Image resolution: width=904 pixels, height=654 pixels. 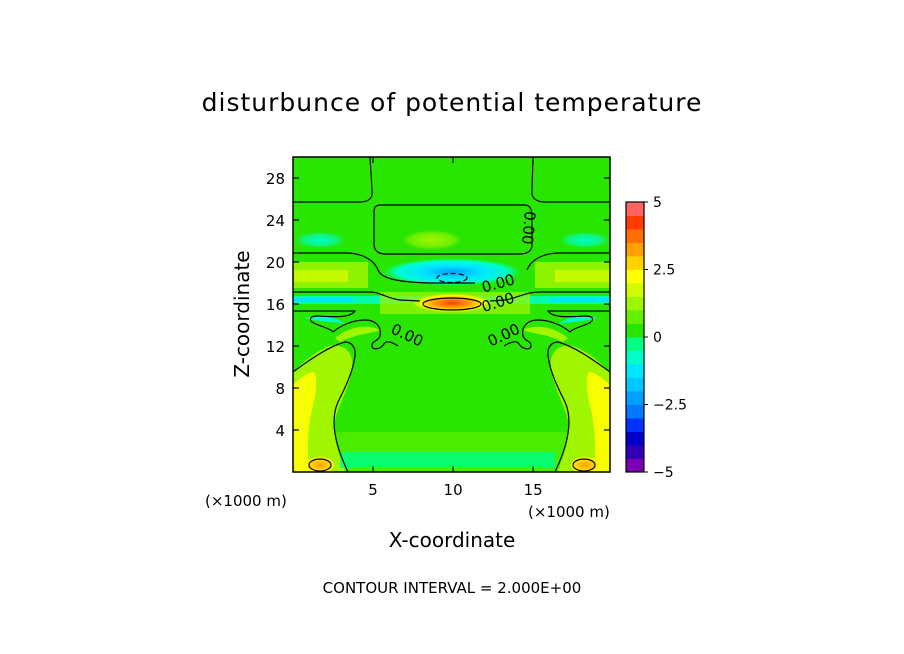 What do you see at coordinates (533, 490) in the screenshot?
I see `x-tick-label: 15` at bounding box center [533, 490].